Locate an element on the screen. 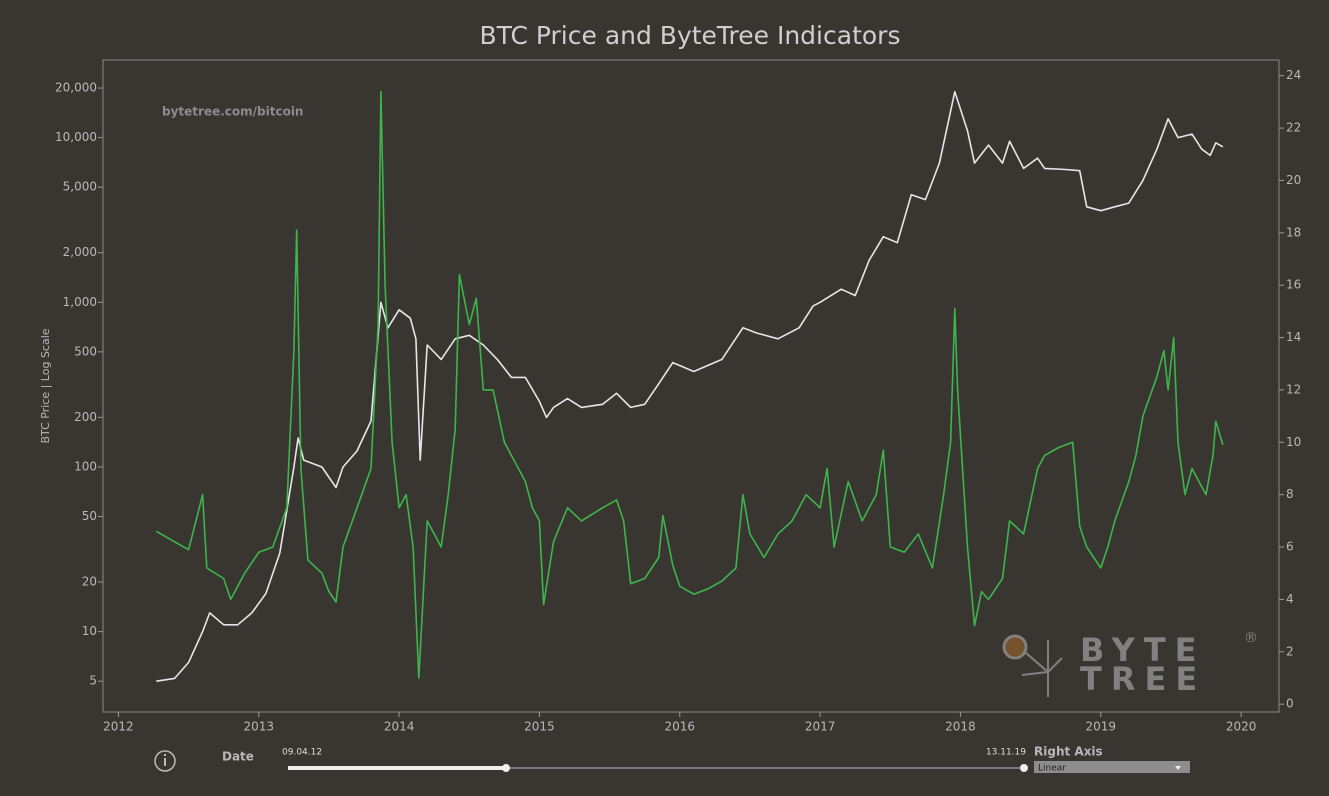 The width and height of the screenshot is (1329, 796). x-tick-label: 2013 is located at coordinates (258, 727).